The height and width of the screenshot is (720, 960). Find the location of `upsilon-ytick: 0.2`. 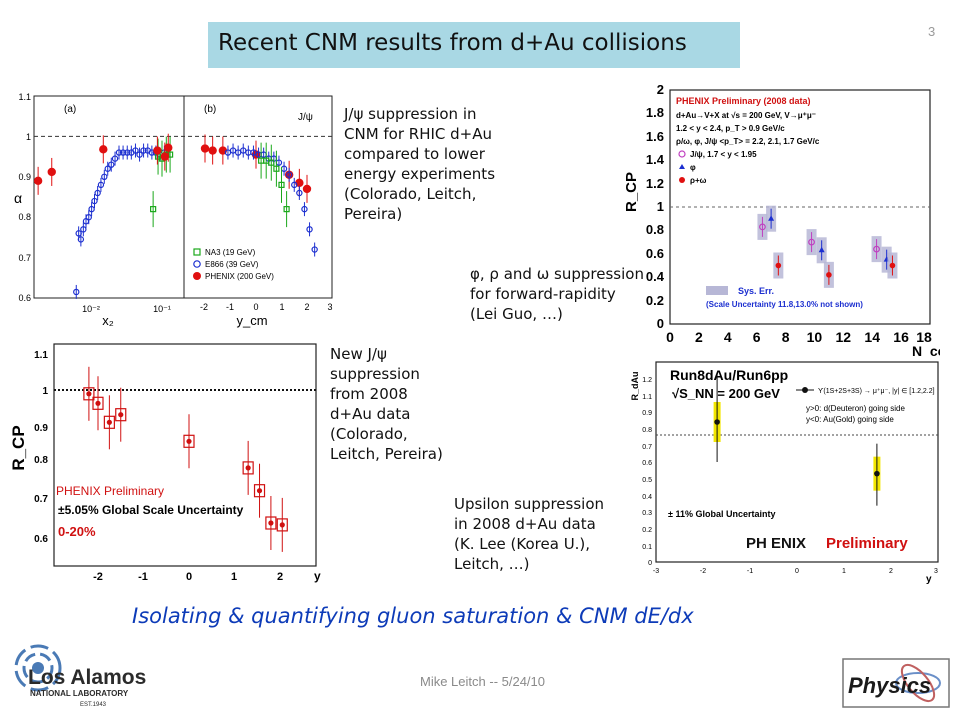

upsilon-ytick: 0.2 is located at coordinates (647, 530).